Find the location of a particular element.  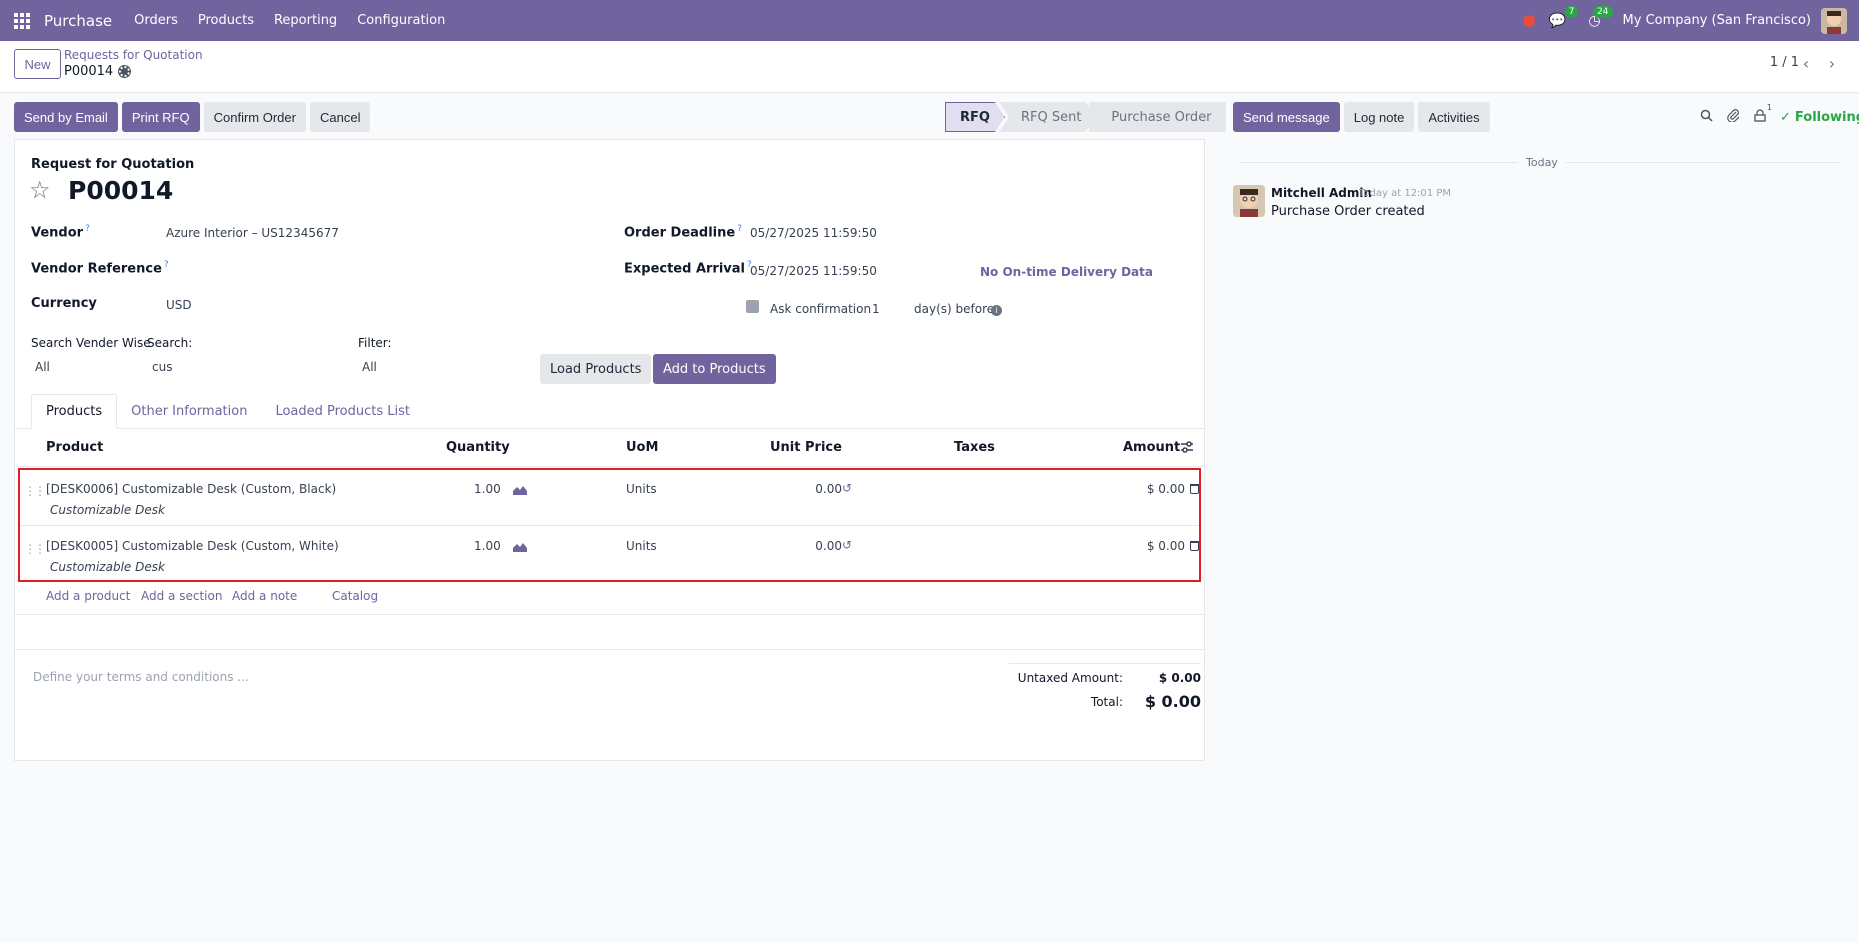

row-2-unit-price: 0.00 is located at coordinates (828, 546).